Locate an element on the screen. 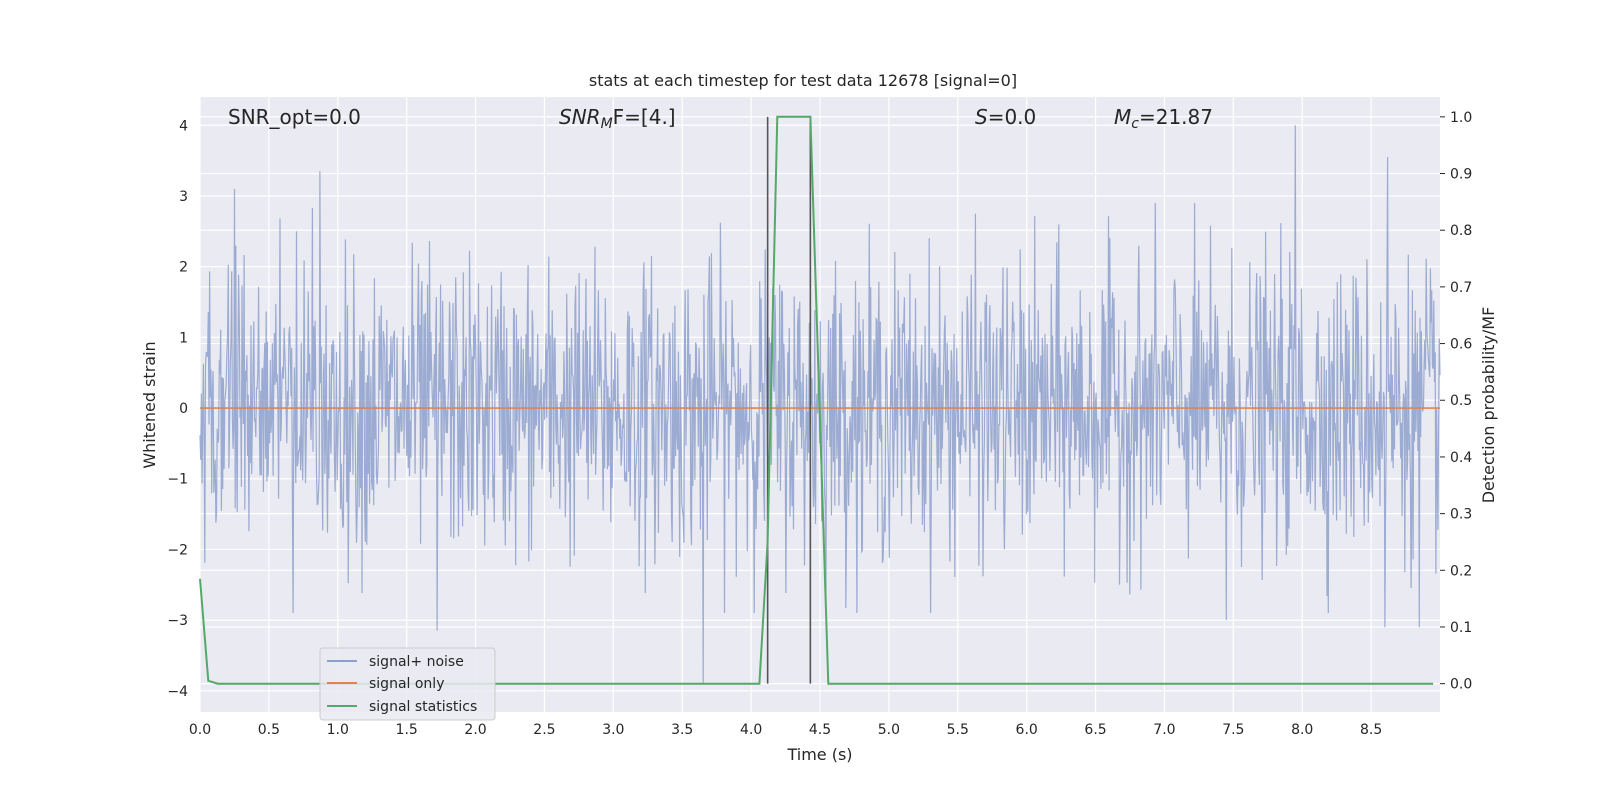 Image resolution: width=1600 pixels, height=800 pixels. legend-label-signal-only: signal only is located at coordinates (406, 684).